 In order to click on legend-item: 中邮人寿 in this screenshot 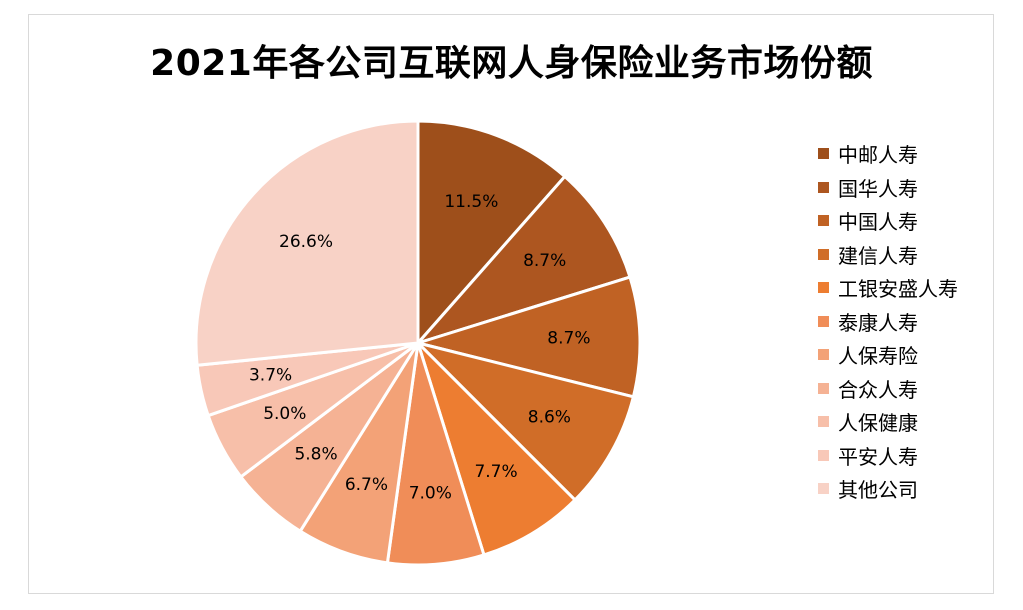, I will do `click(888, 154)`.